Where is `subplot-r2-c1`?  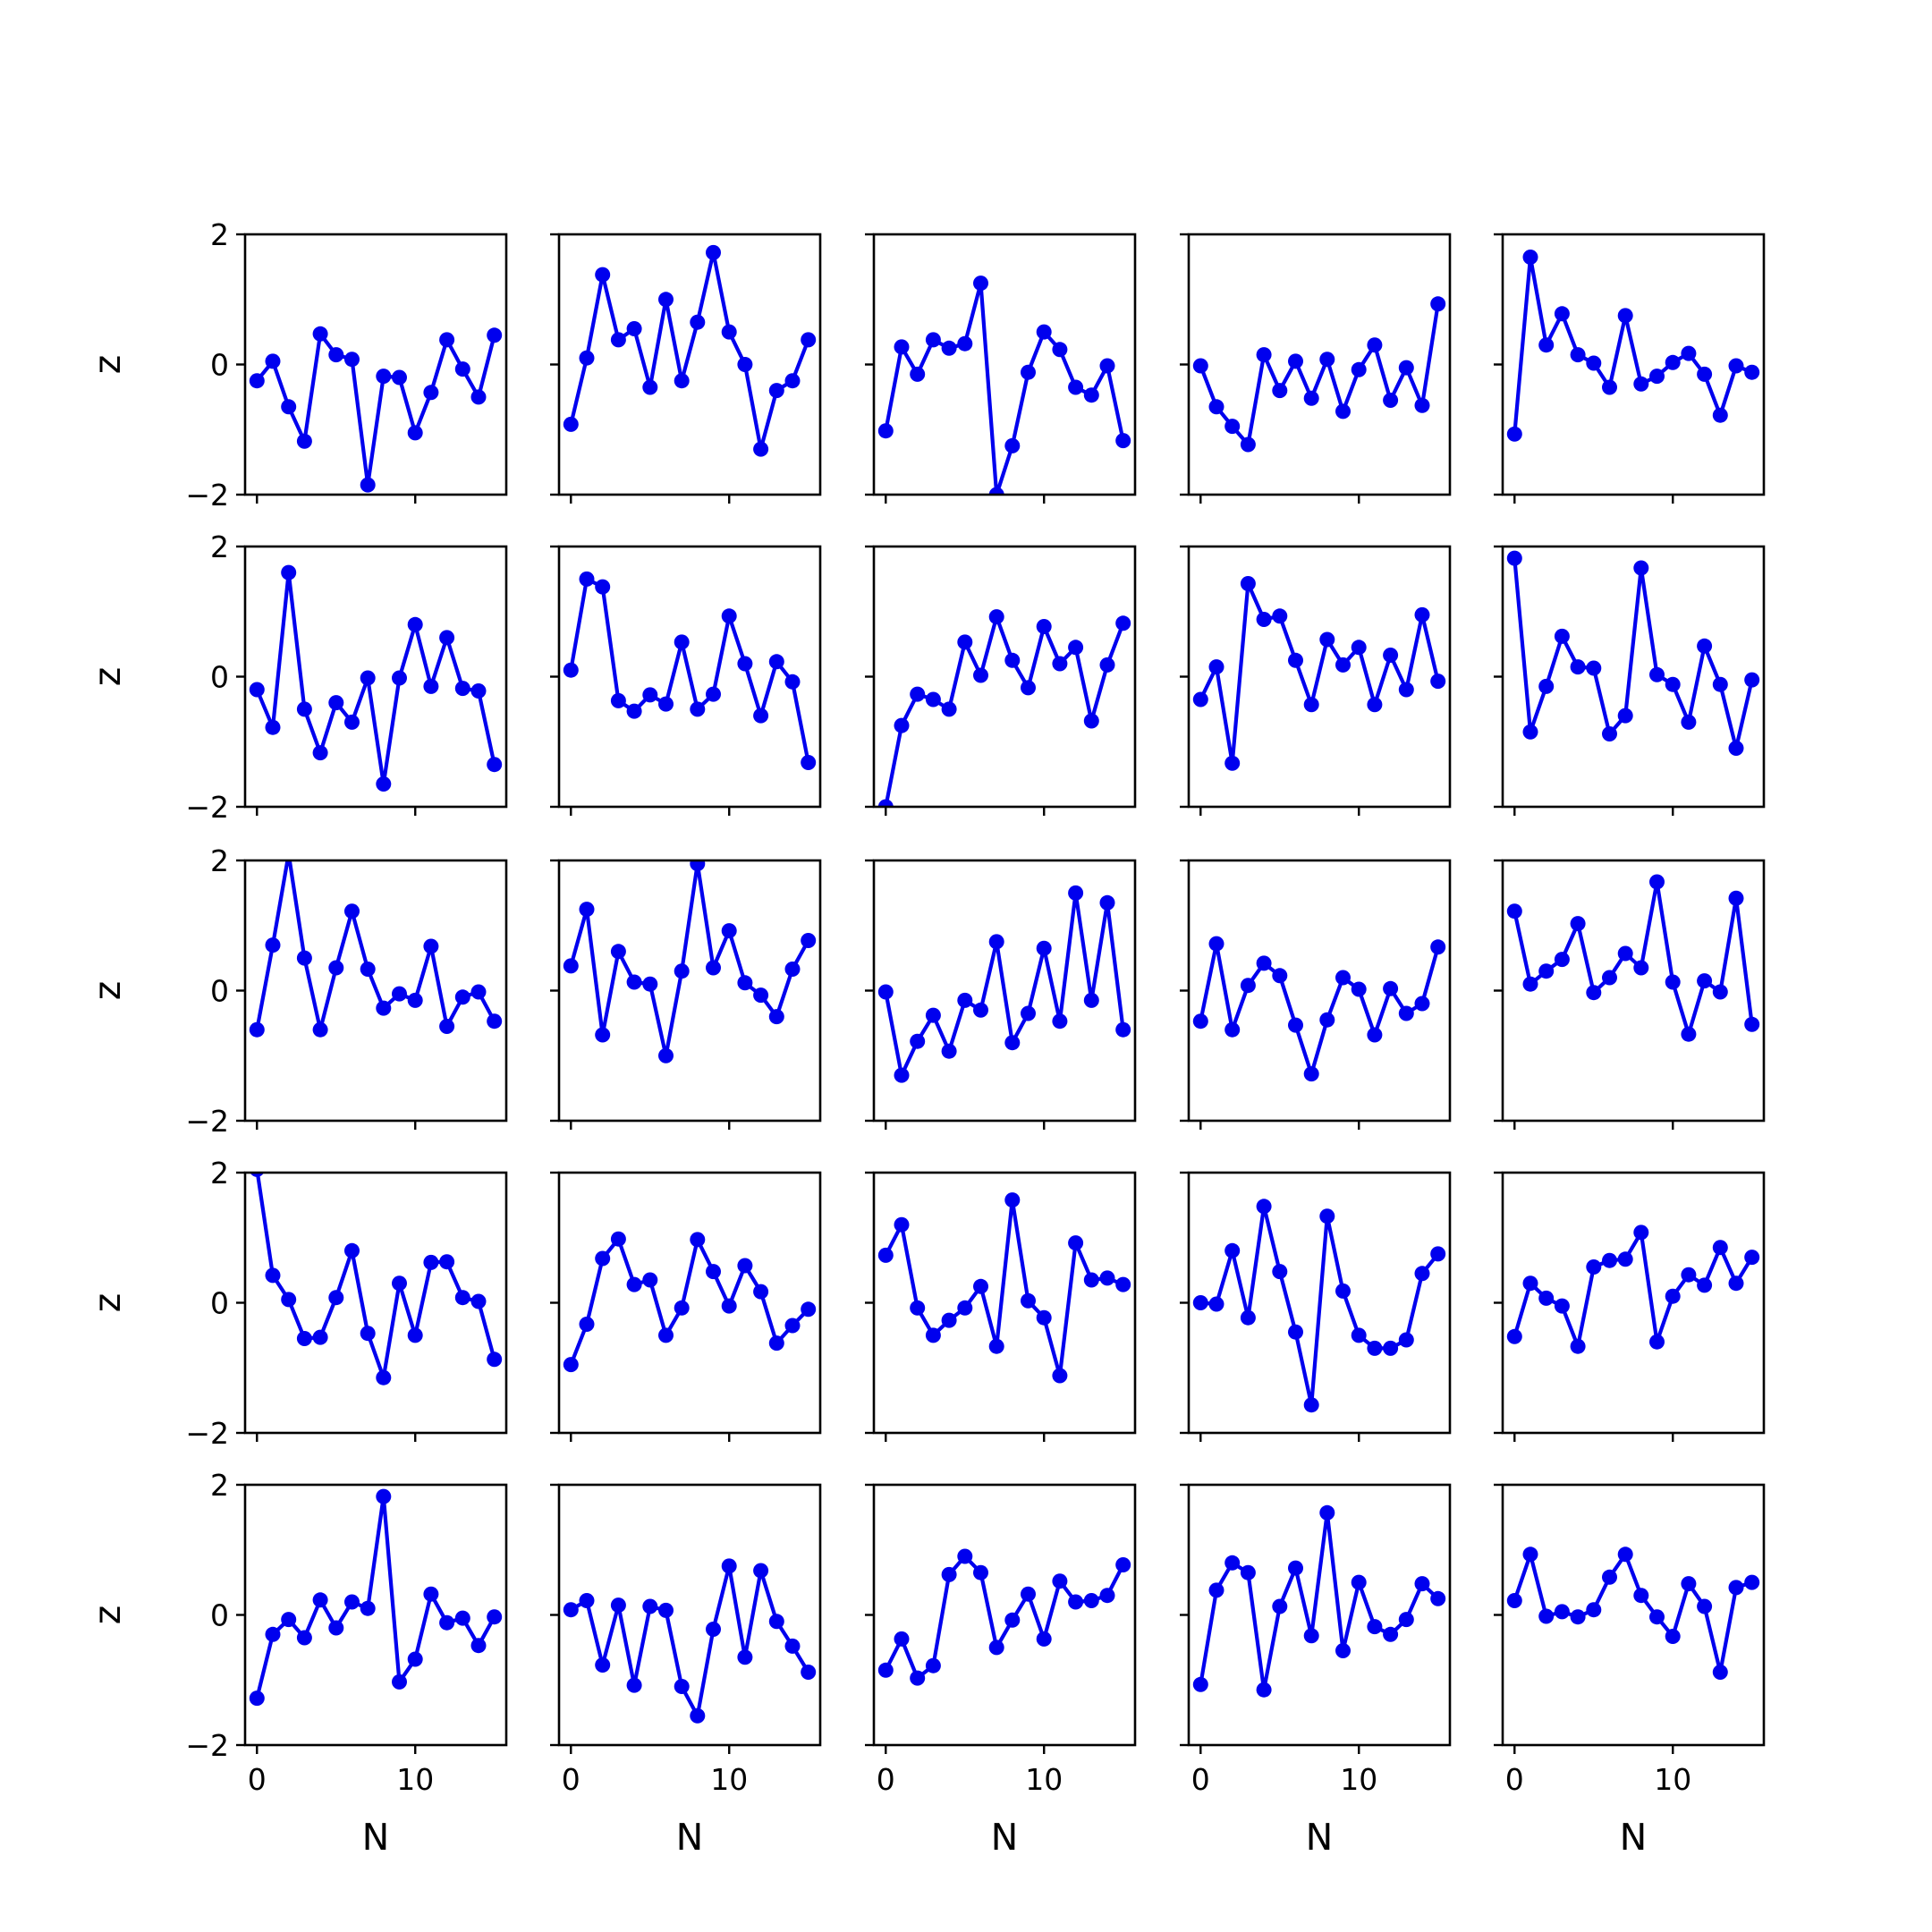
subplot-r2-c1 is located at coordinates (686, 994).